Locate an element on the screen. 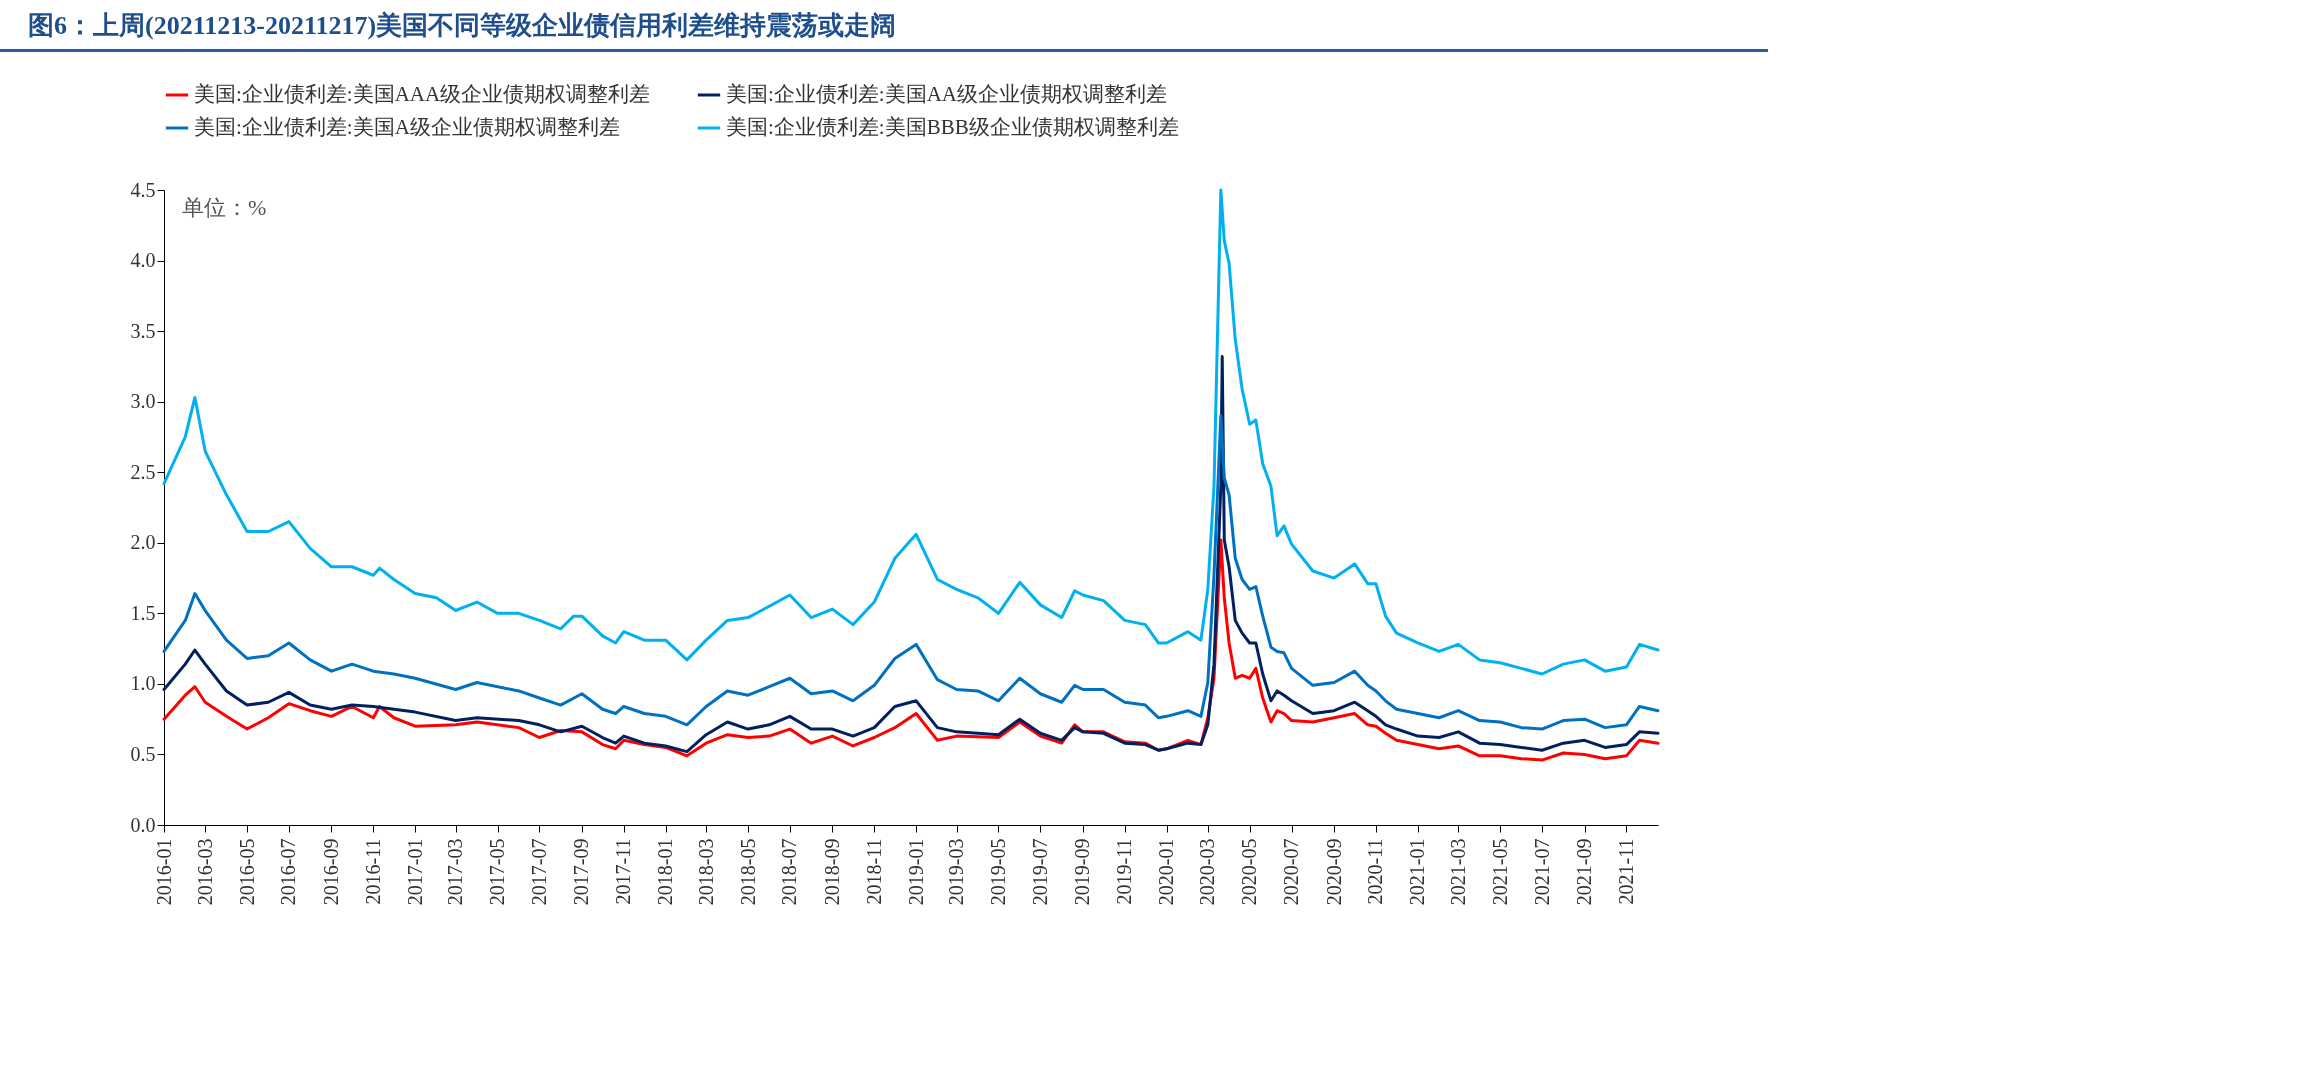 Image resolution: width=2303 pixels, height=1072 pixels. legend-label: 美国:企业债利差:美国AAA级企业债期权调整利差 is located at coordinates (422, 94).